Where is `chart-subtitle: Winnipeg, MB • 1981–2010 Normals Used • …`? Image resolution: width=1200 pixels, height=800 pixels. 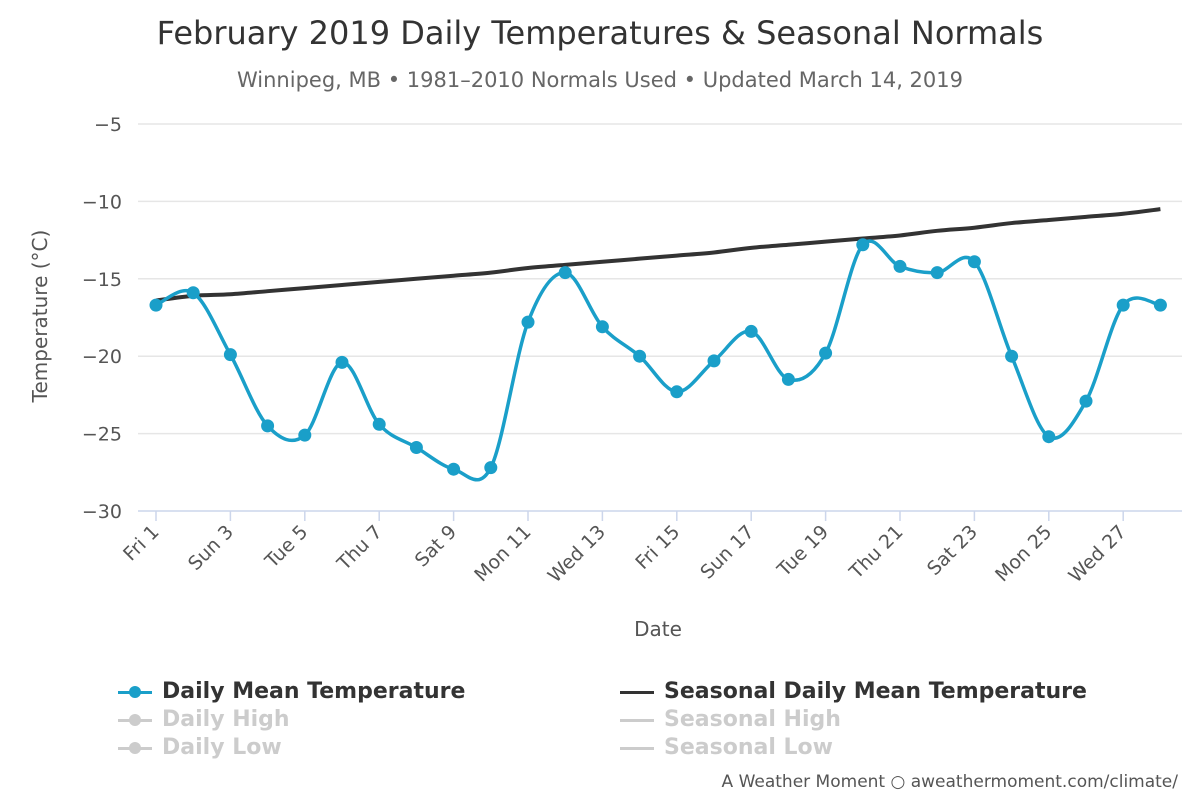 chart-subtitle: Winnipeg, MB • 1981–2010 Normals Used • … is located at coordinates (599, 80).